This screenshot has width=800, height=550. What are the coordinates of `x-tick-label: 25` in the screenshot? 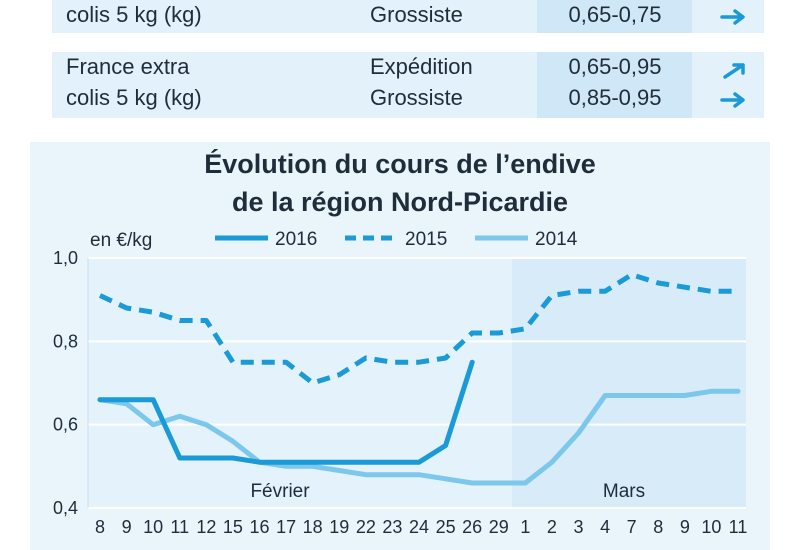 It's located at (446, 527).